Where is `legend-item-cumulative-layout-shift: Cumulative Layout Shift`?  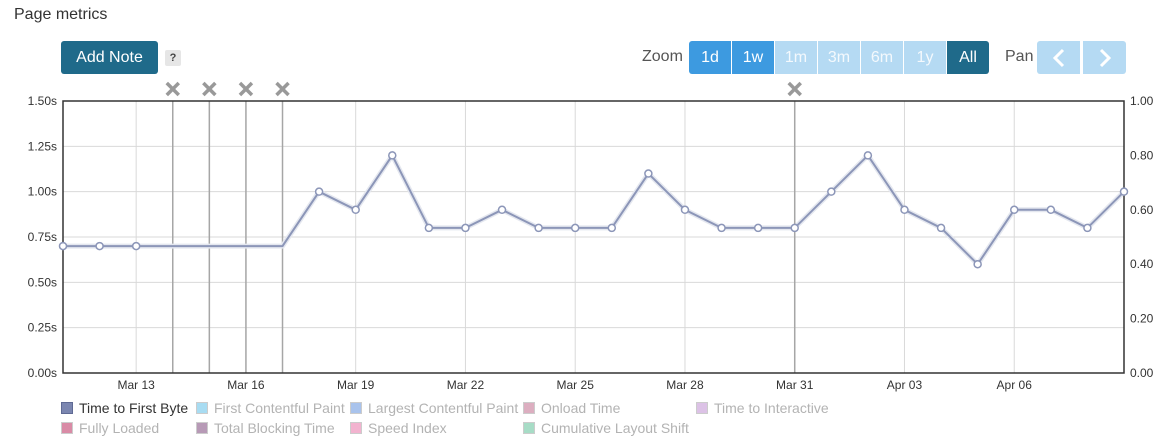 legend-item-cumulative-layout-shift: Cumulative Layout Shift is located at coordinates (606, 428).